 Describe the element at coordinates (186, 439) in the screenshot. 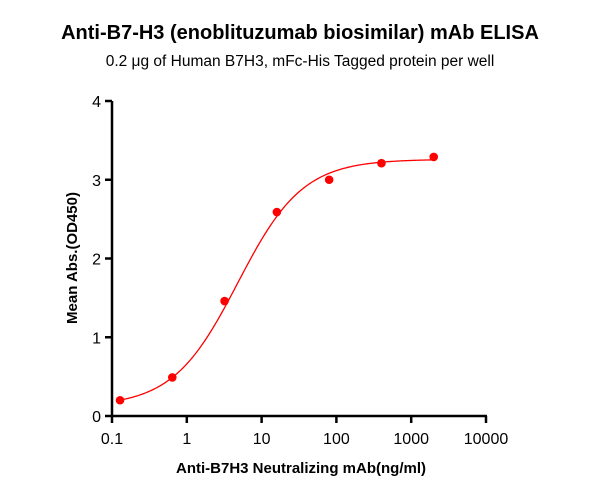

I see `x-tick-label: 1` at that location.